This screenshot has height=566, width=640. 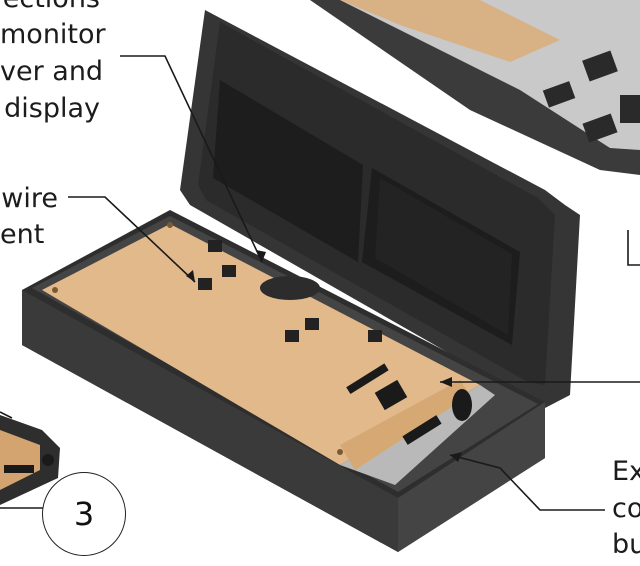 What do you see at coordinates (30, 460) in the screenshot?
I see `side-part` at bounding box center [30, 460].